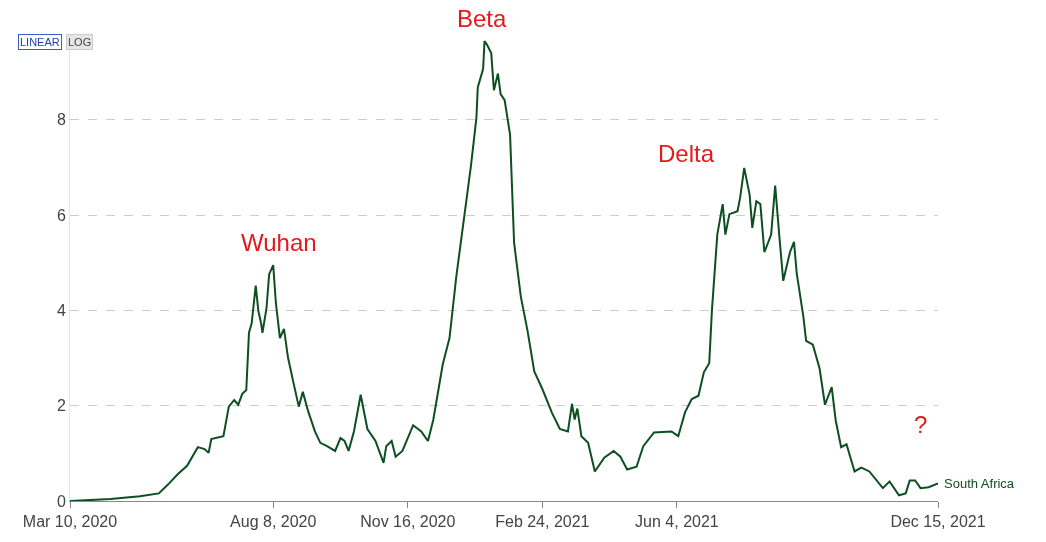 Image resolution: width=1046 pixels, height=542 pixels. Describe the element at coordinates (482, 18) in the screenshot. I see `text: Beta` at that location.